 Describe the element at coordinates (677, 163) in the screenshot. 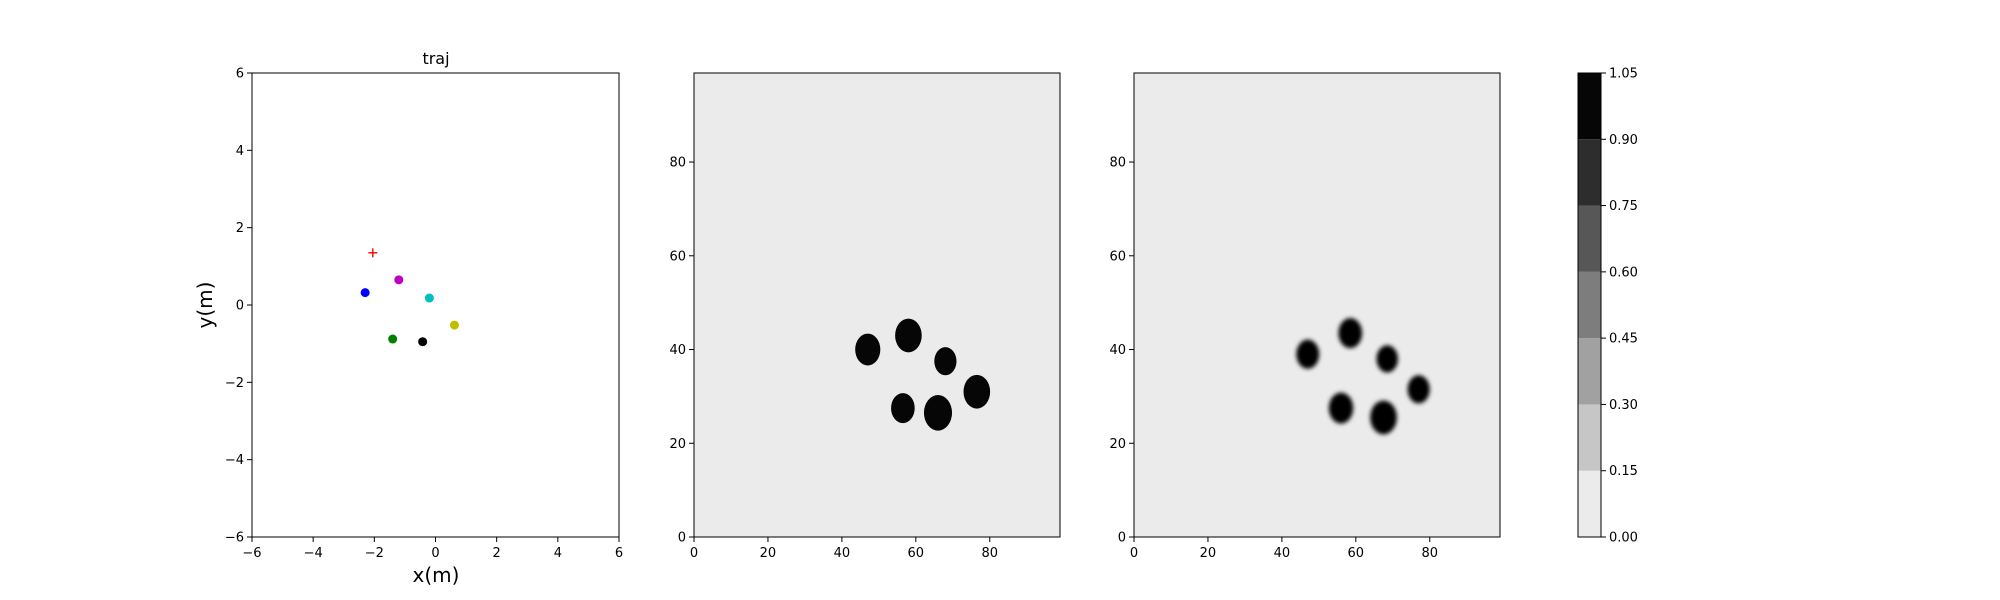

I see `map-1-y-tick-label: 80` at that location.